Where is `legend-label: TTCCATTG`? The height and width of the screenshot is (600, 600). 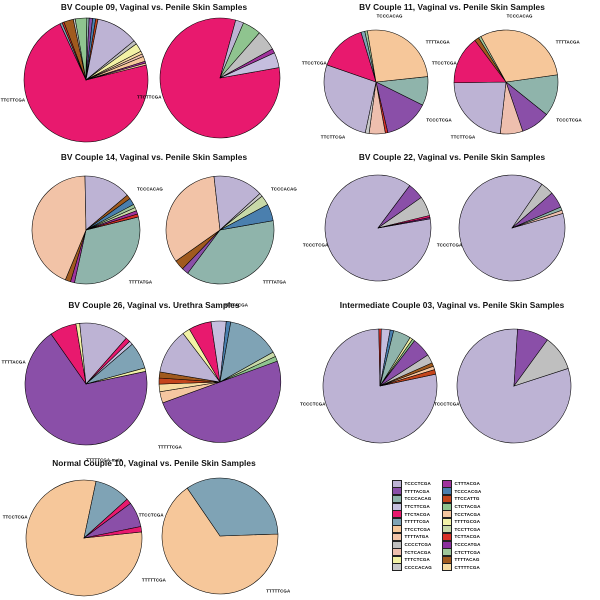 legend-label: TTCCATTG is located at coordinates (467, 499).